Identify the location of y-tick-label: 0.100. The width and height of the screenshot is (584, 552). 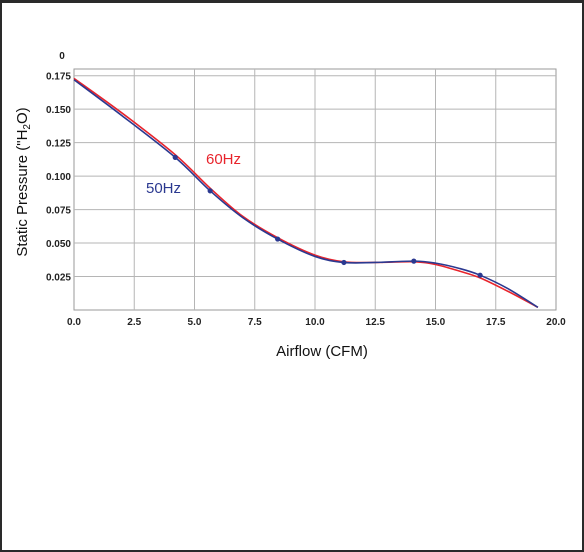
(58, 177).